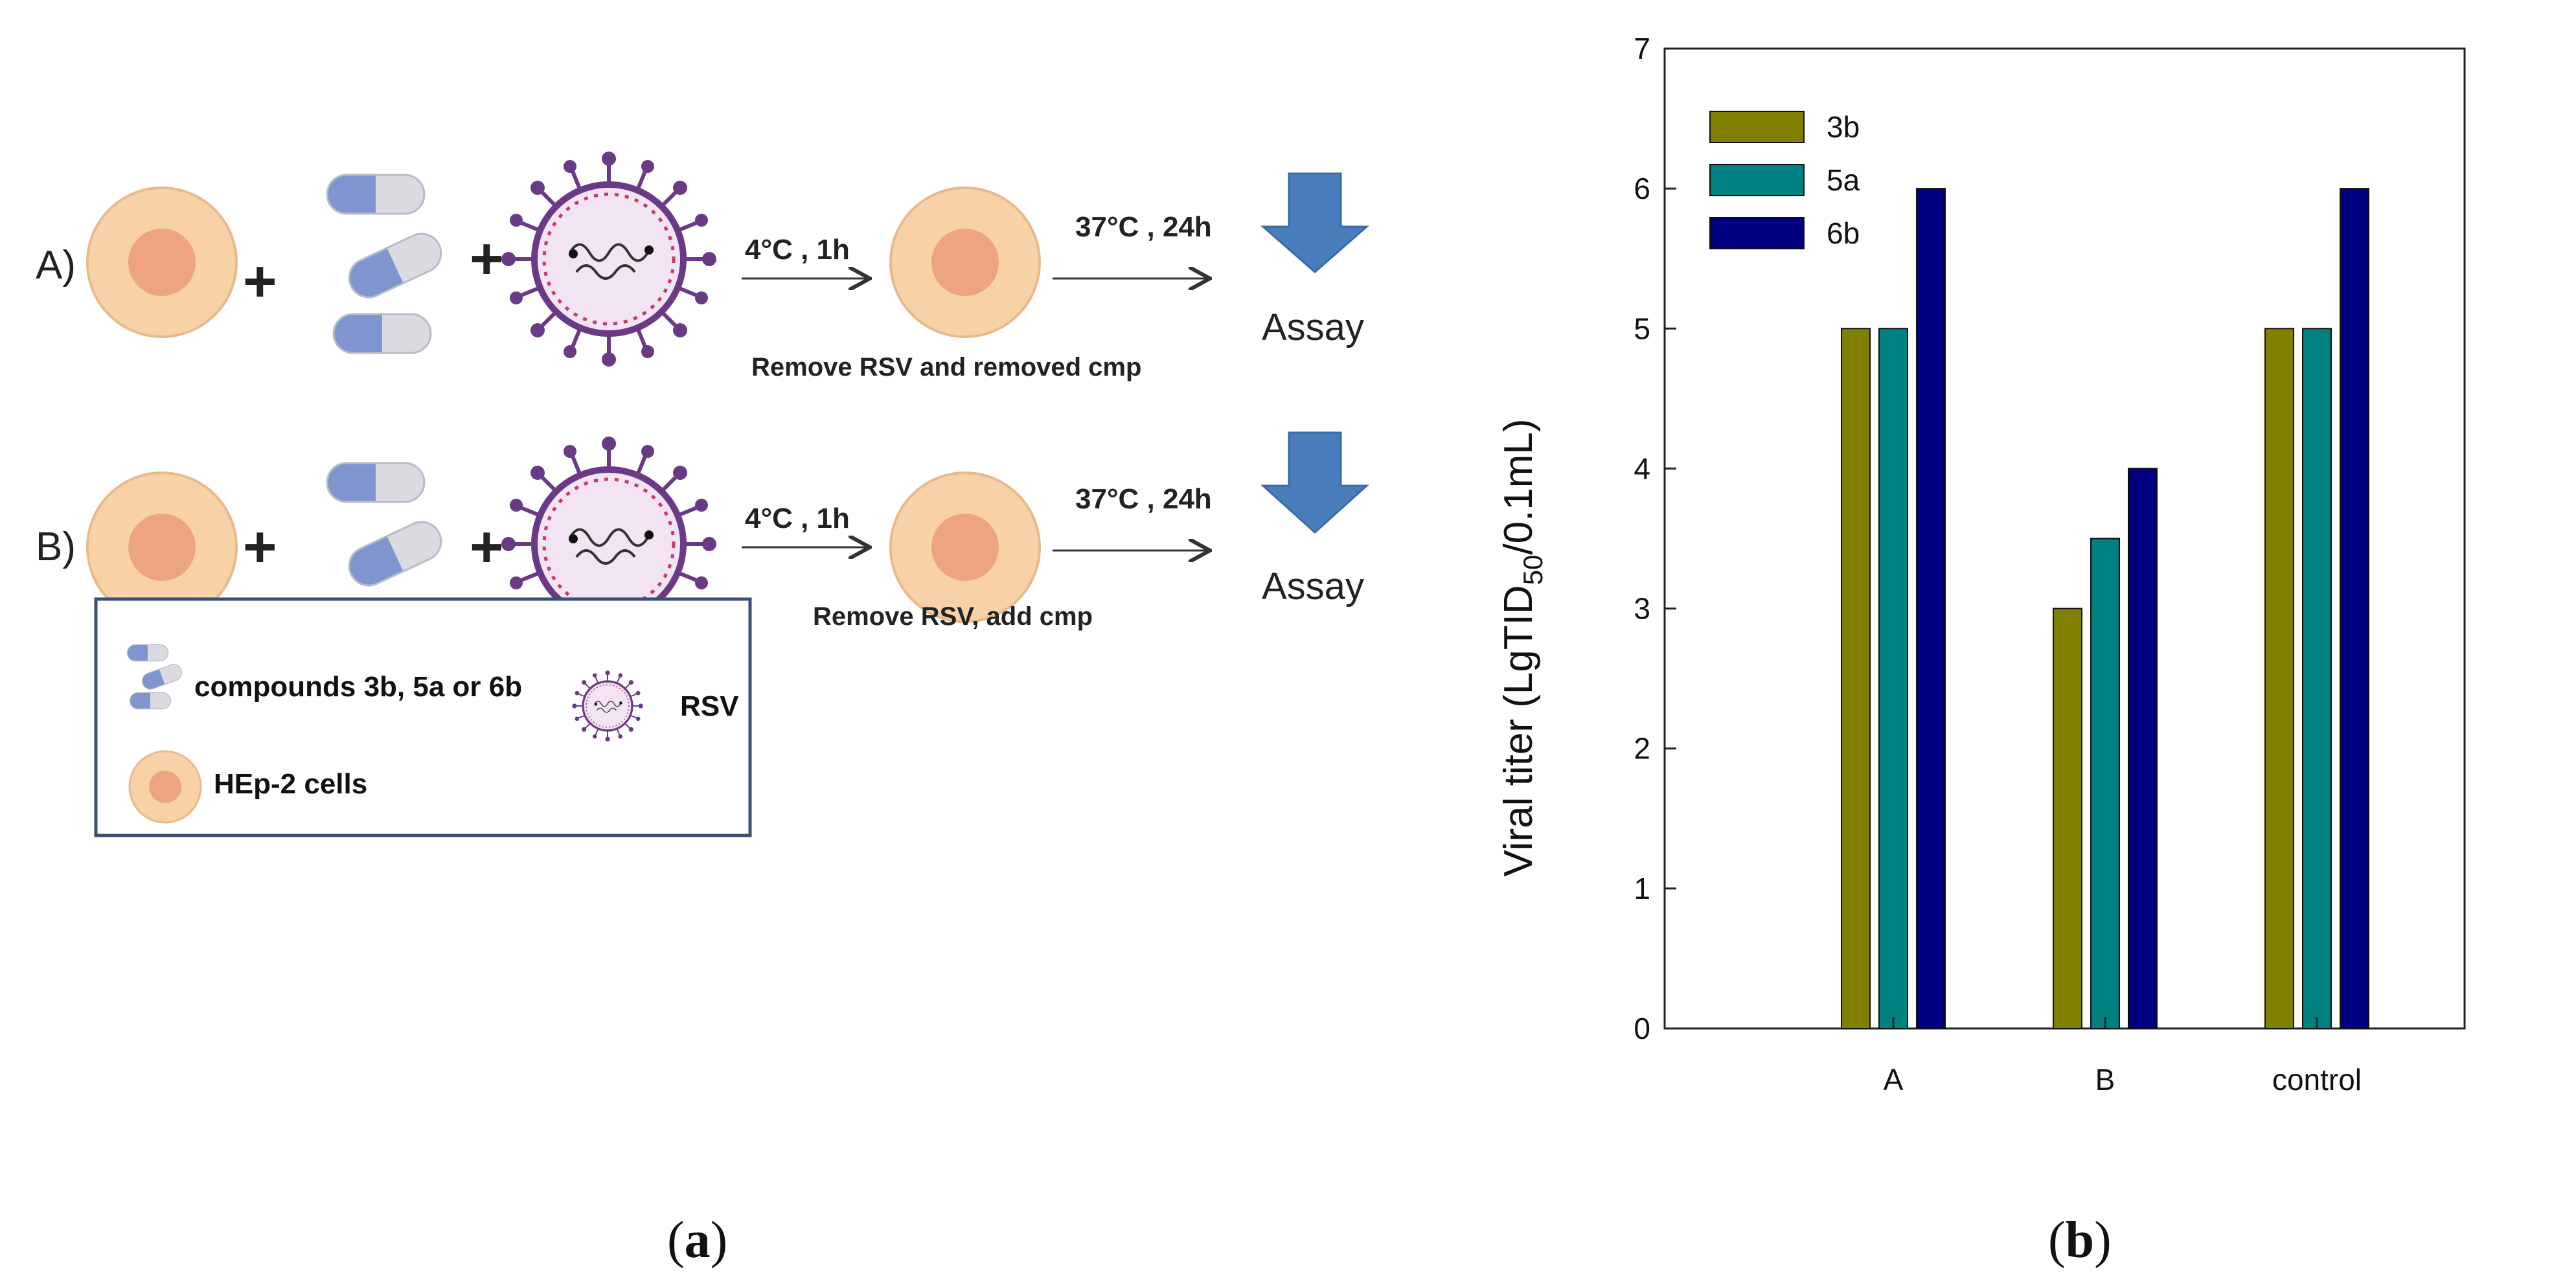 The image size is (2576, 1283). What do you see at coordinates (953, 616) in the screenshot?
I see `step-caption: Remove RSV, add cmp` at bounding box center [953, 616].